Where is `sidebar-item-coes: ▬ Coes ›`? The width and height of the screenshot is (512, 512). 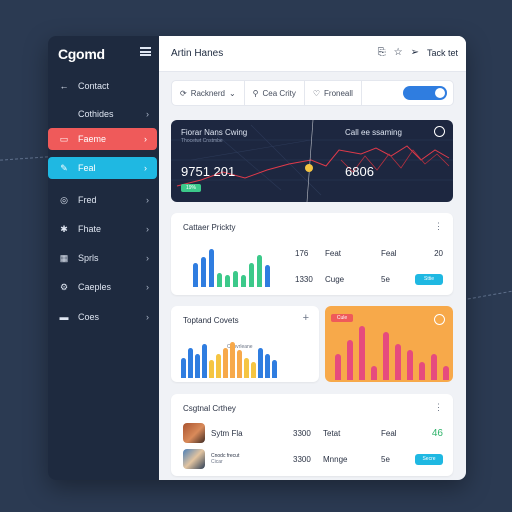
sidebar-item-coes: ▬ Coes › is located at coordinates (103, 317).